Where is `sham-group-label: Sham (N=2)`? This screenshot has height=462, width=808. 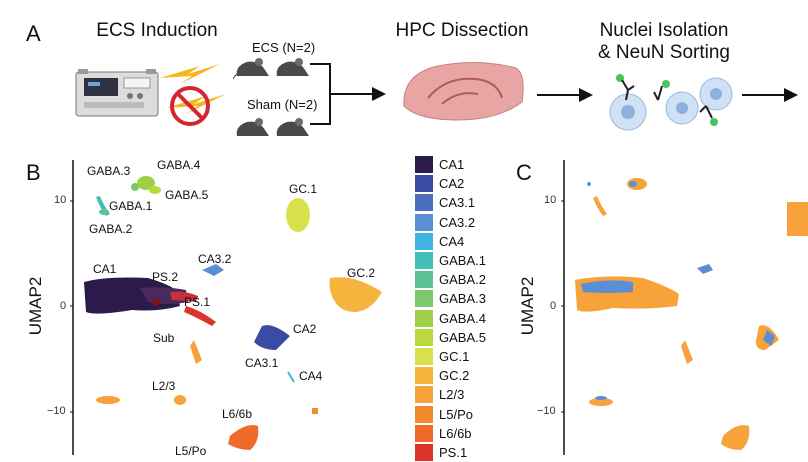
sham-group-label: Sham (N=2) is located at coordinates (282, 104).